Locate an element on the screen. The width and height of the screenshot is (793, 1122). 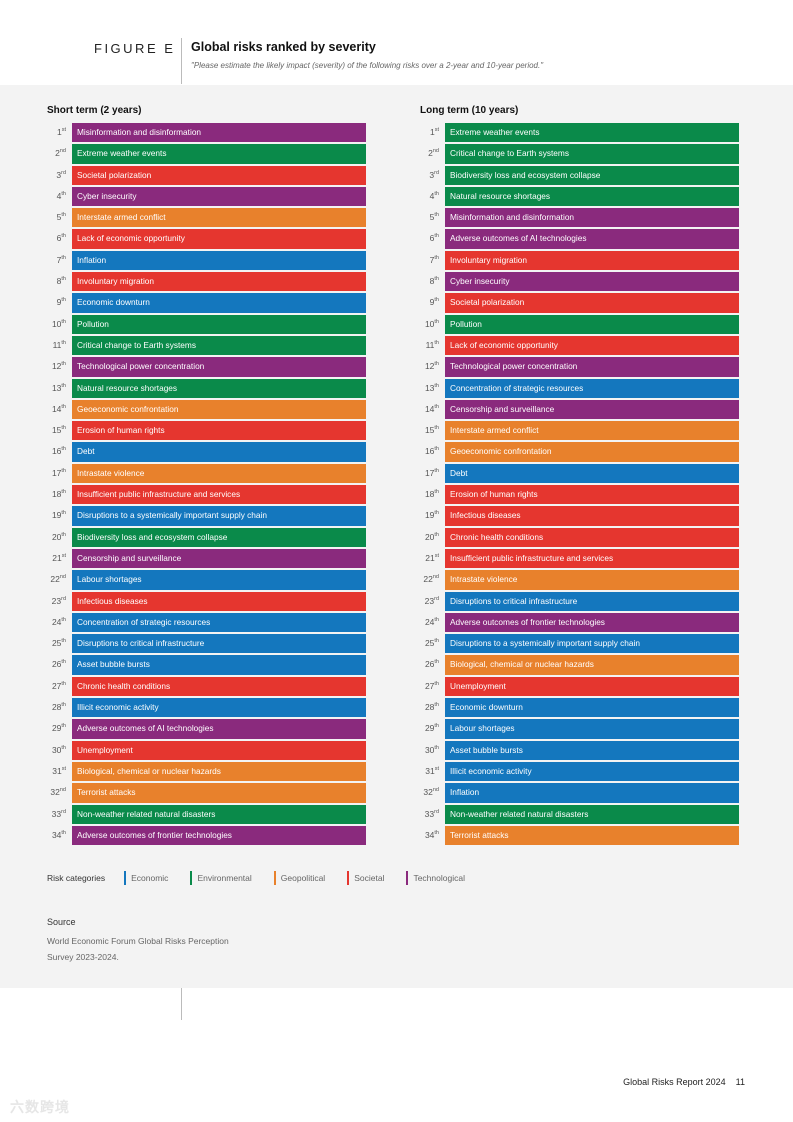
rank-label: 3rd is located at coordinates (431, 175).